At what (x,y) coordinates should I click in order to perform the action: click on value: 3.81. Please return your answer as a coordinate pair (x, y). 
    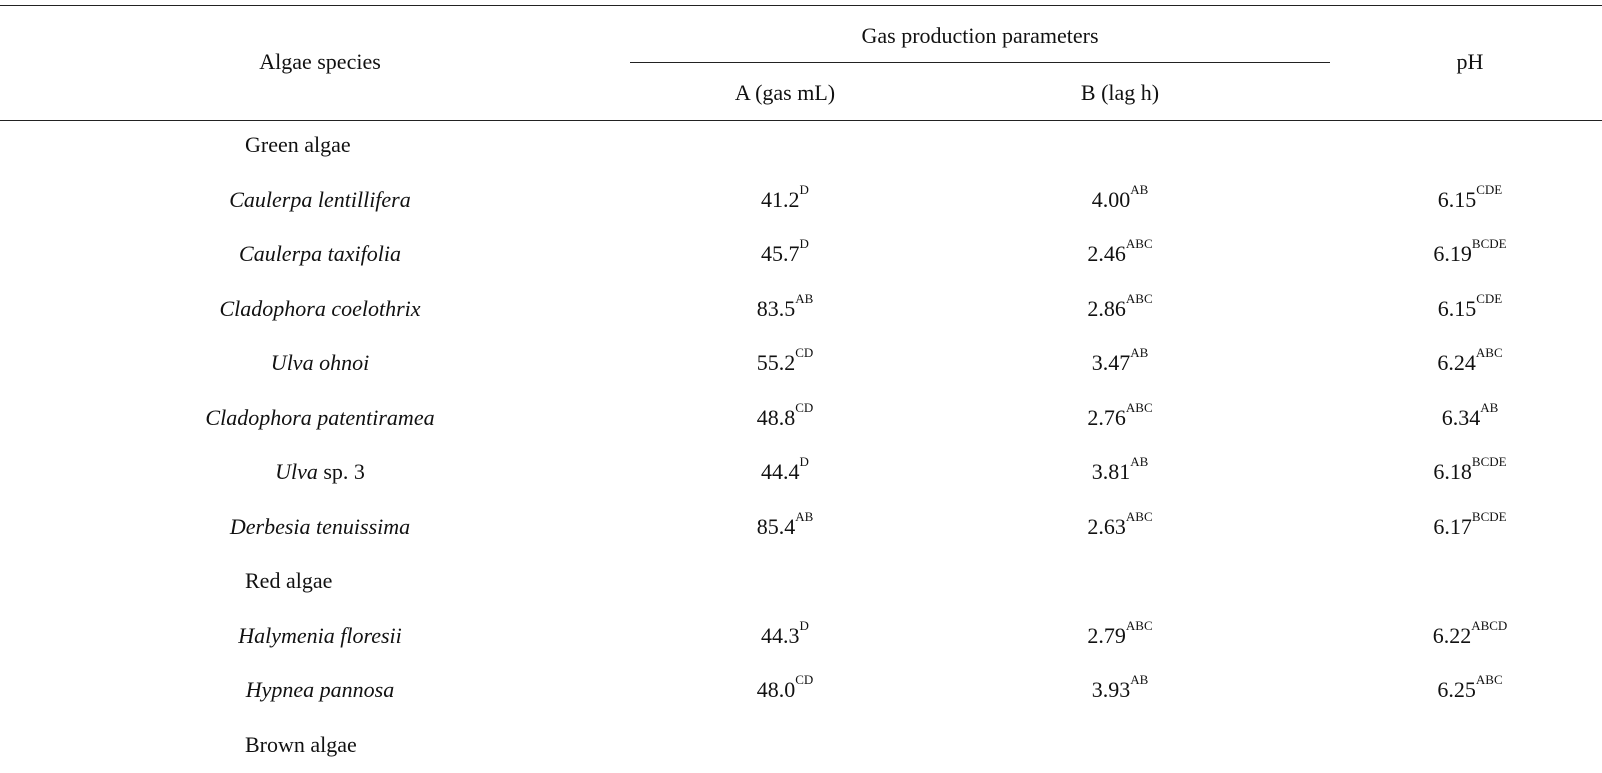
    Looking at the image, I should click on (1111, 471).